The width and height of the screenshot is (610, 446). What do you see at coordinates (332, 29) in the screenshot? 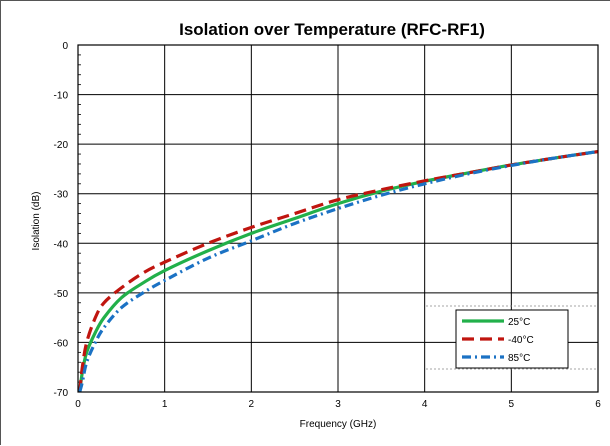
I see `chart-title: Isolation over Temperature (RFC-RF1)` at bounding box center [332, 29].